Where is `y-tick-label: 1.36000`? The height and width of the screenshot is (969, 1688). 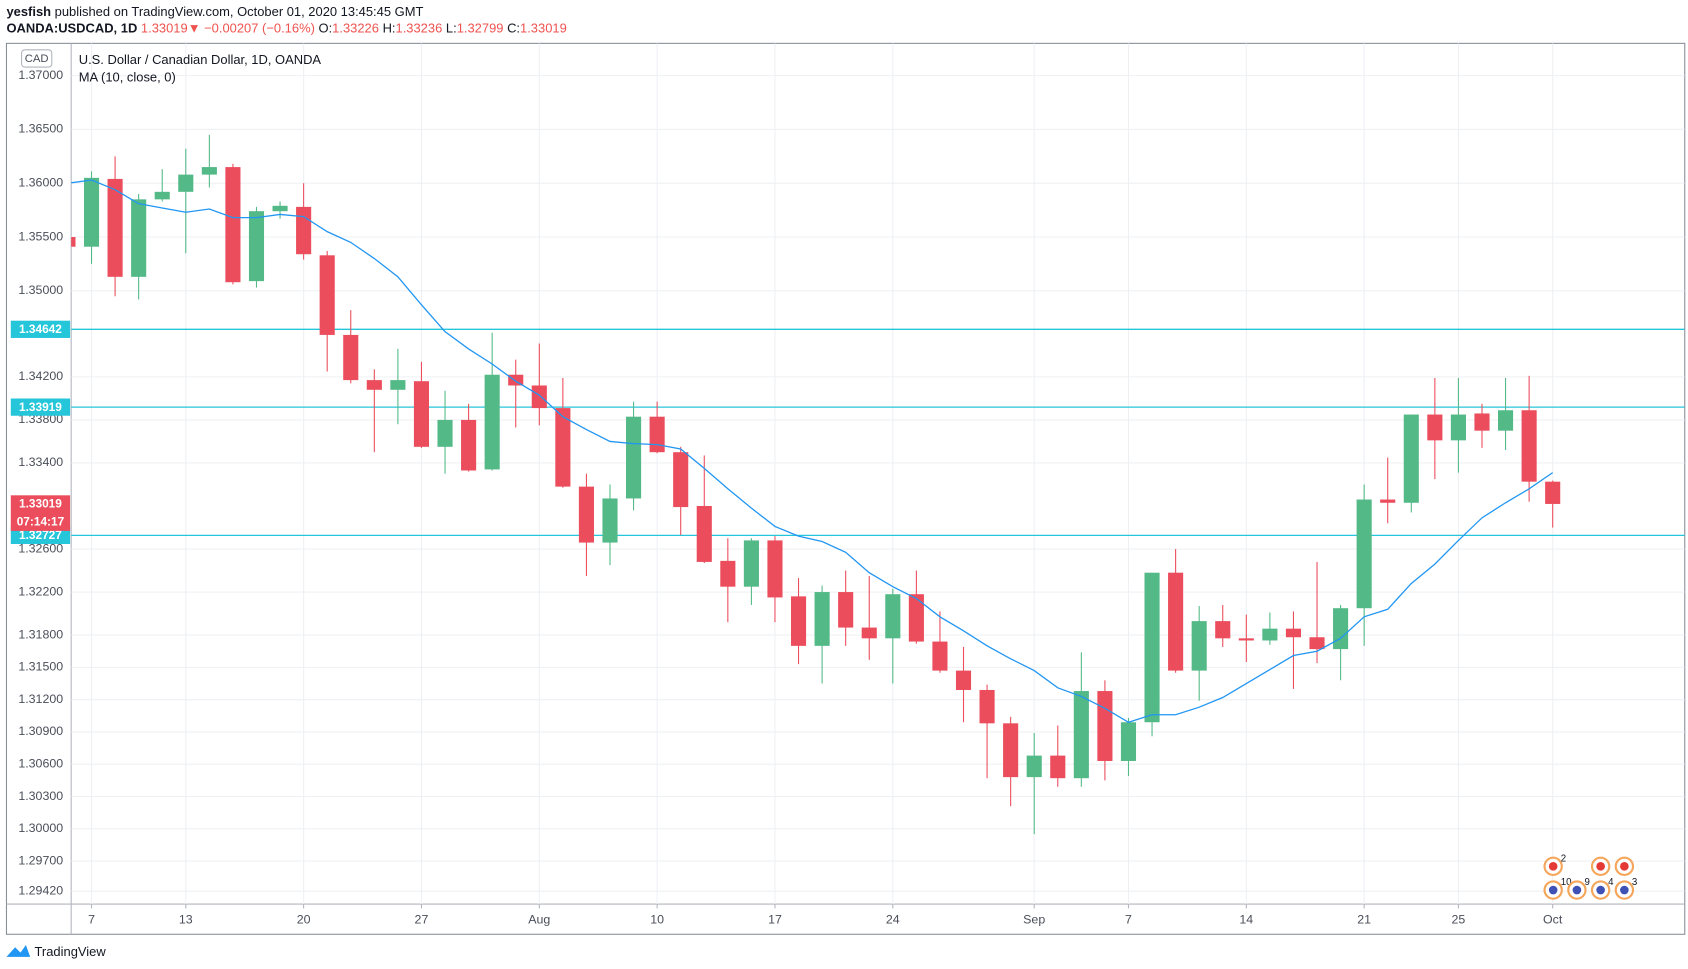 y-tick-label: 1.36000 is located at coordinates (40, 183).